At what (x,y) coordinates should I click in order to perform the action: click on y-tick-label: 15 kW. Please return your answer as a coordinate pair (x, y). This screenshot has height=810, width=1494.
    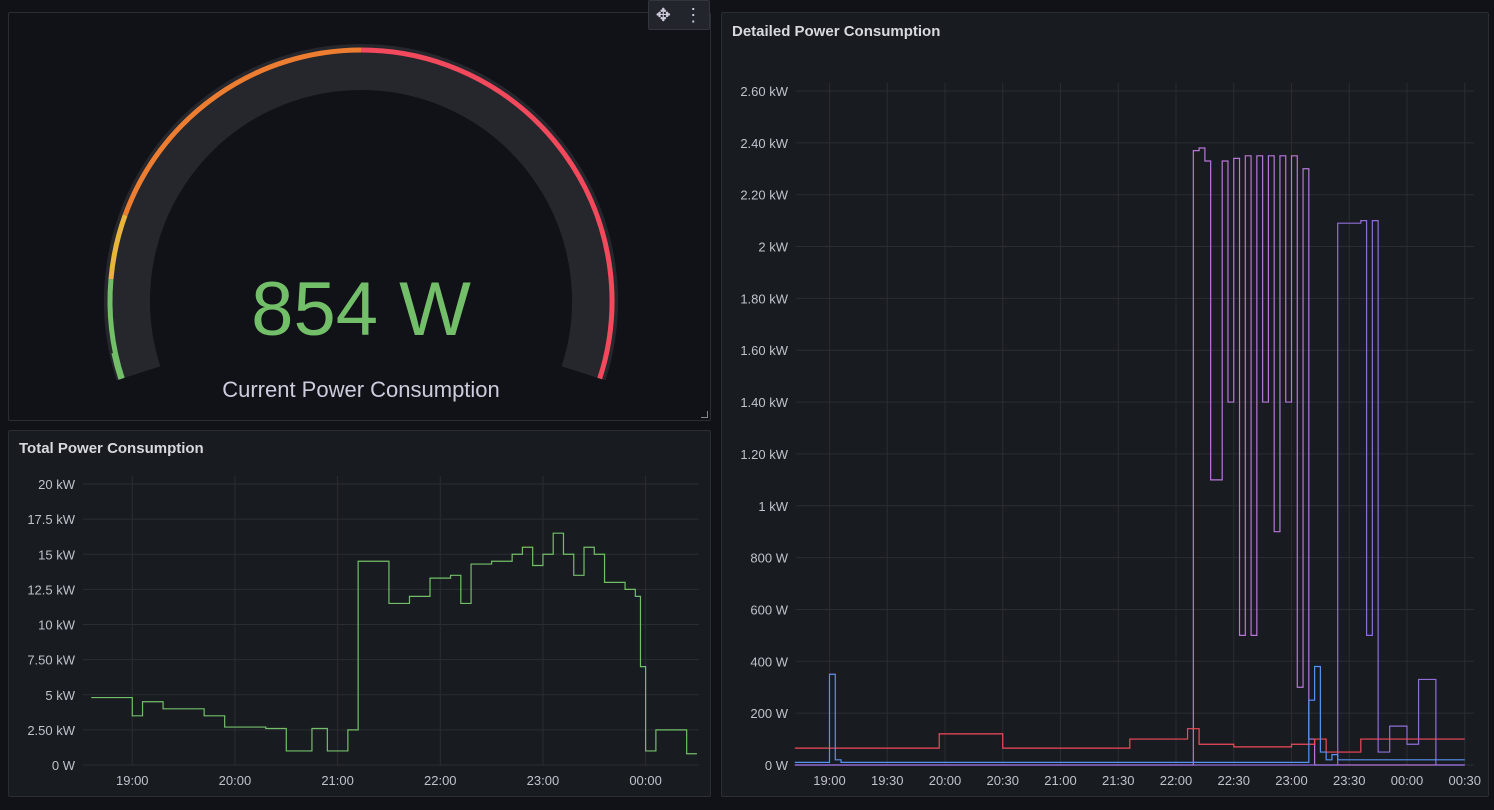
    Looking at the image, I should click on (57, 554).